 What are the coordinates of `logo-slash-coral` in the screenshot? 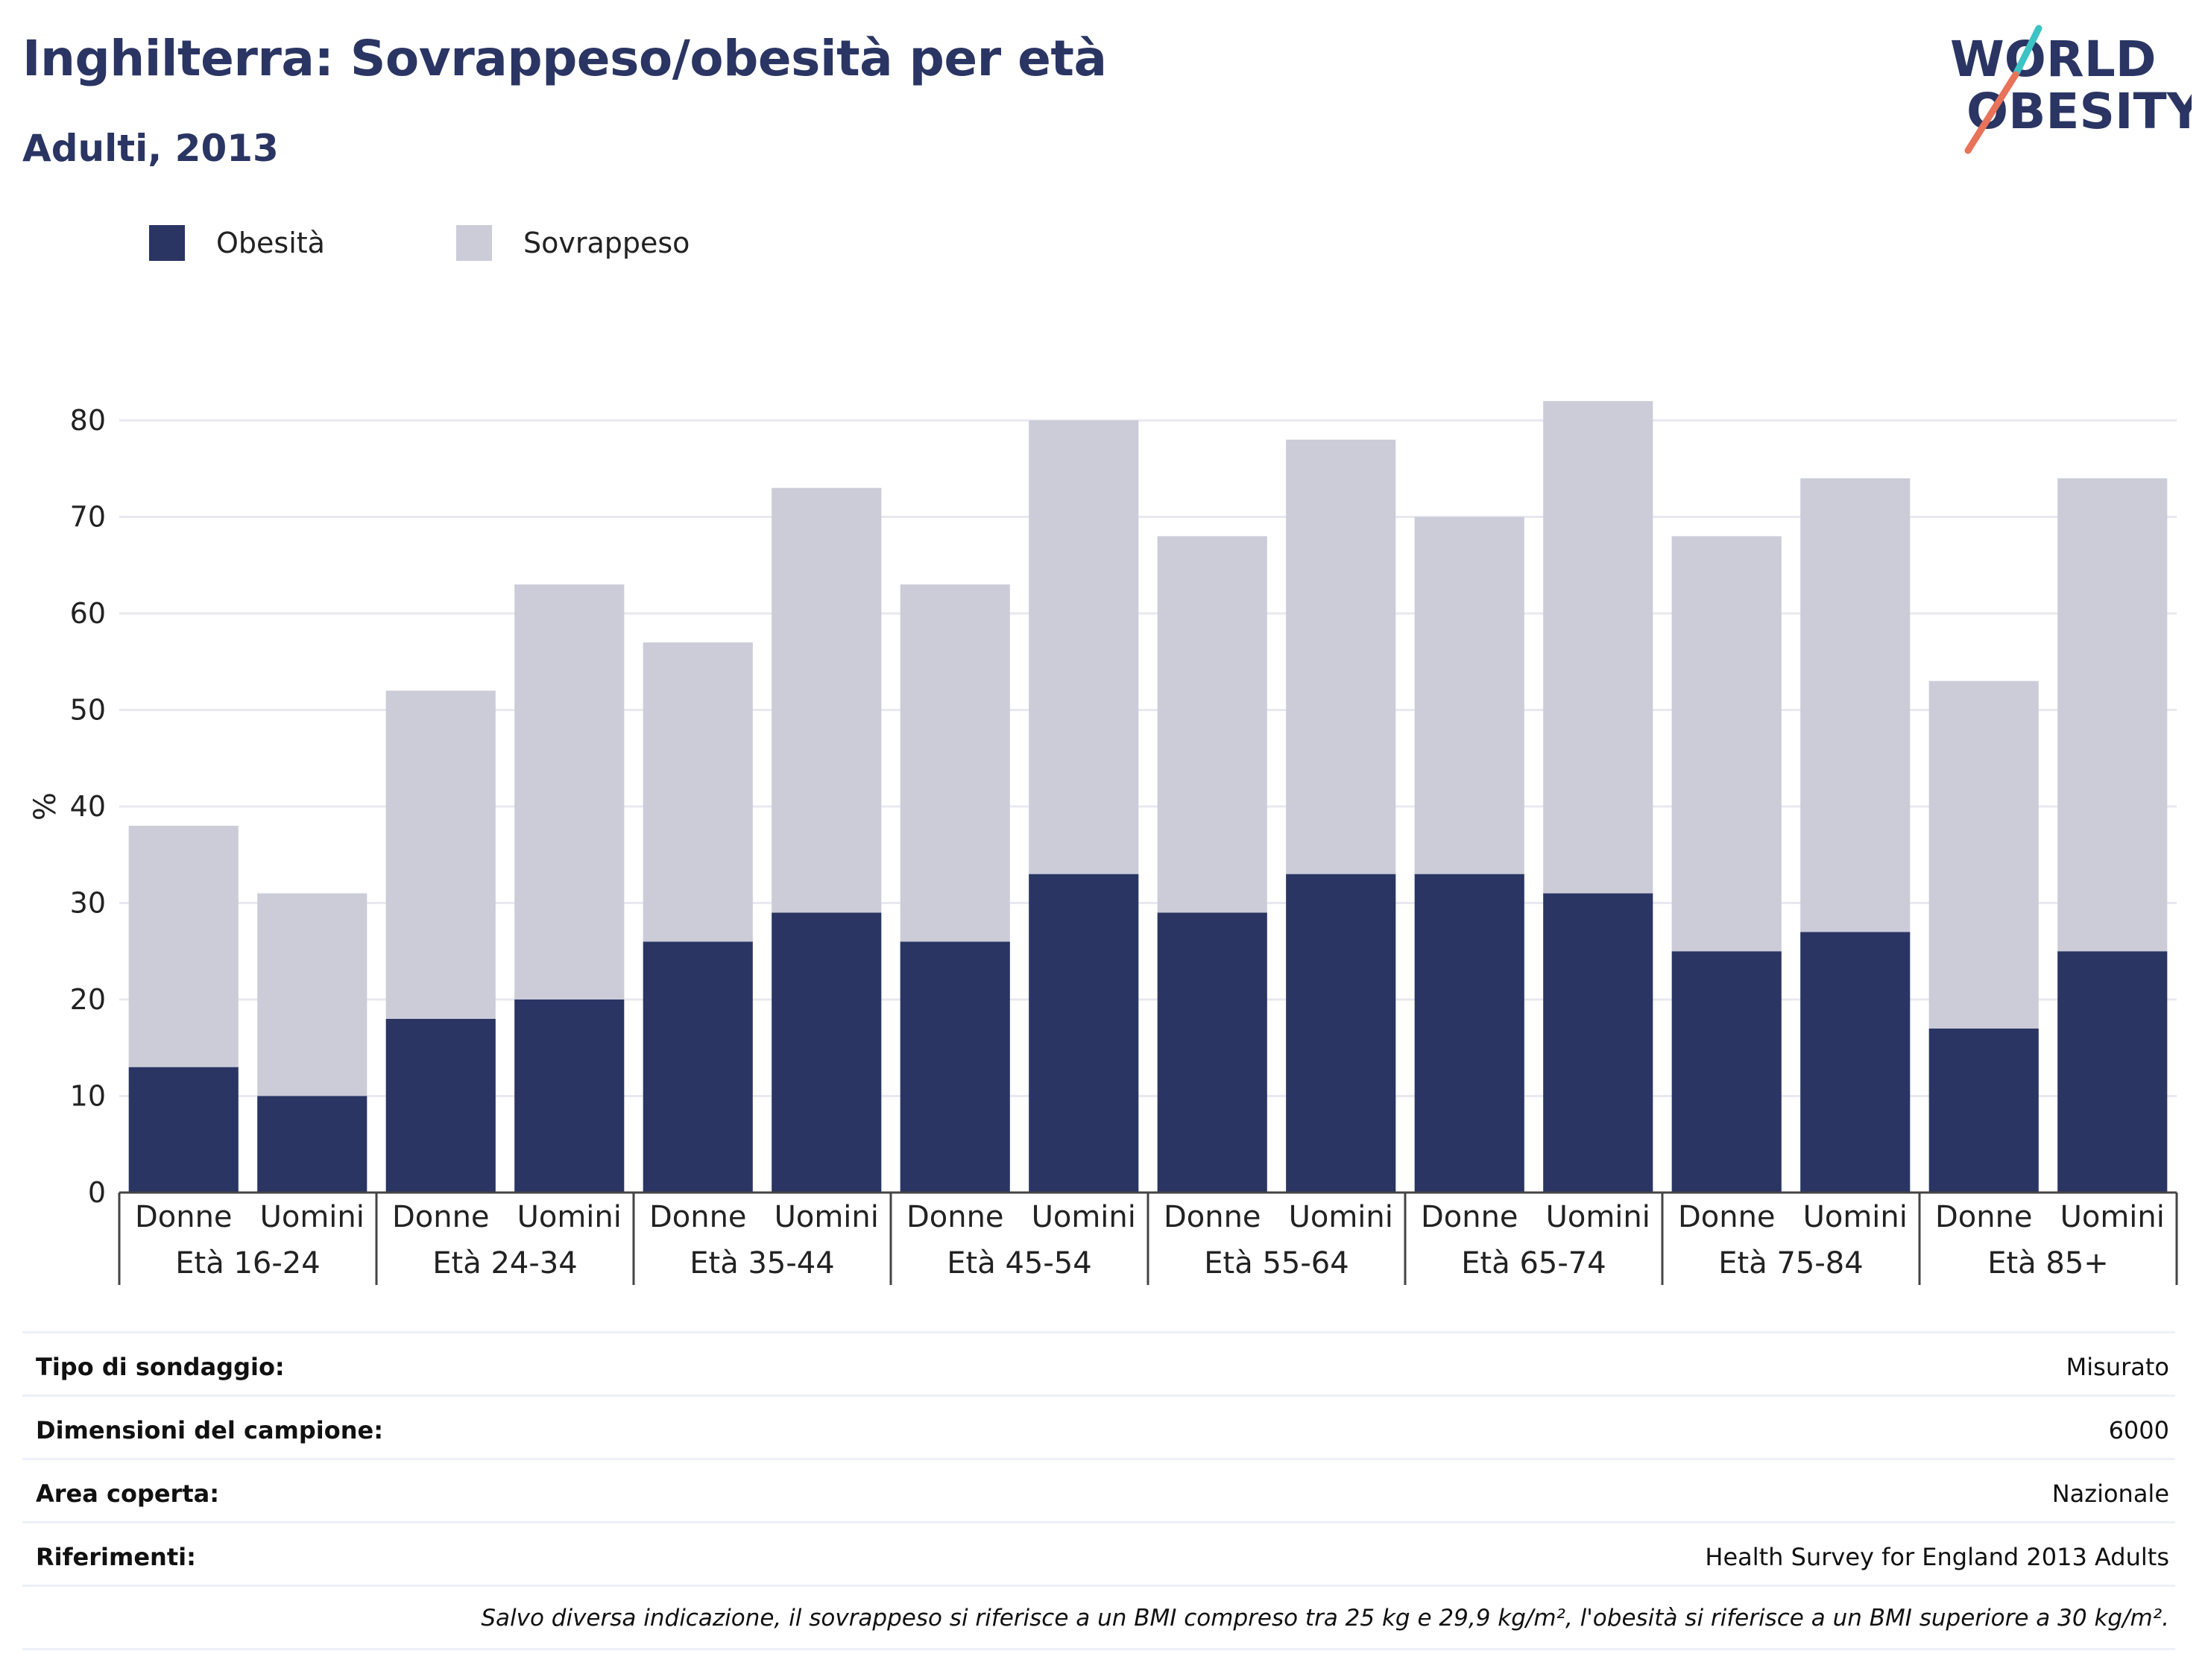 It's located at (1991, 112).